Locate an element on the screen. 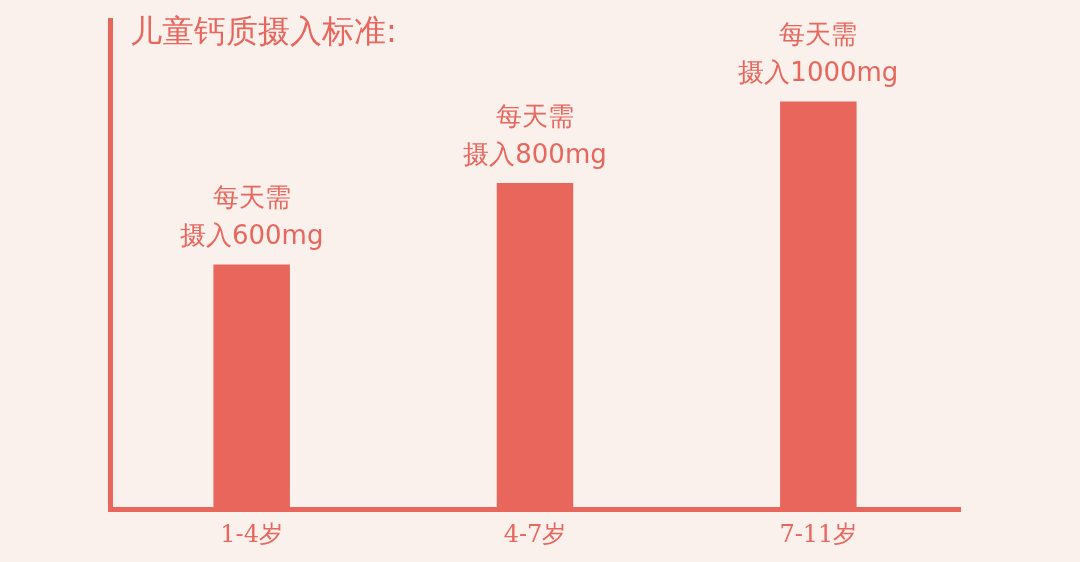 The height and width of the screenshot is (562, 1080). data-label: 每天需摄入600mg is located at coordinates (251, 216).